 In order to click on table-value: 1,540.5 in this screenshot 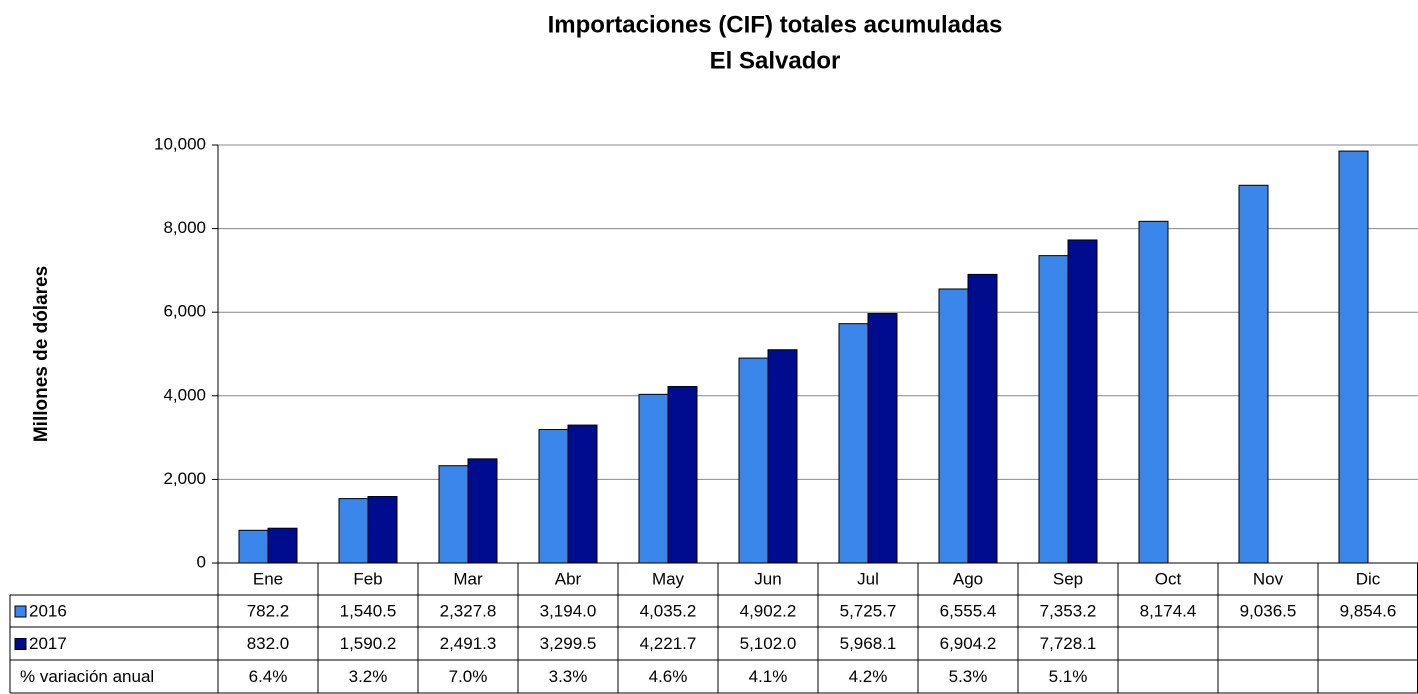, I will do `click(368, 610)`.